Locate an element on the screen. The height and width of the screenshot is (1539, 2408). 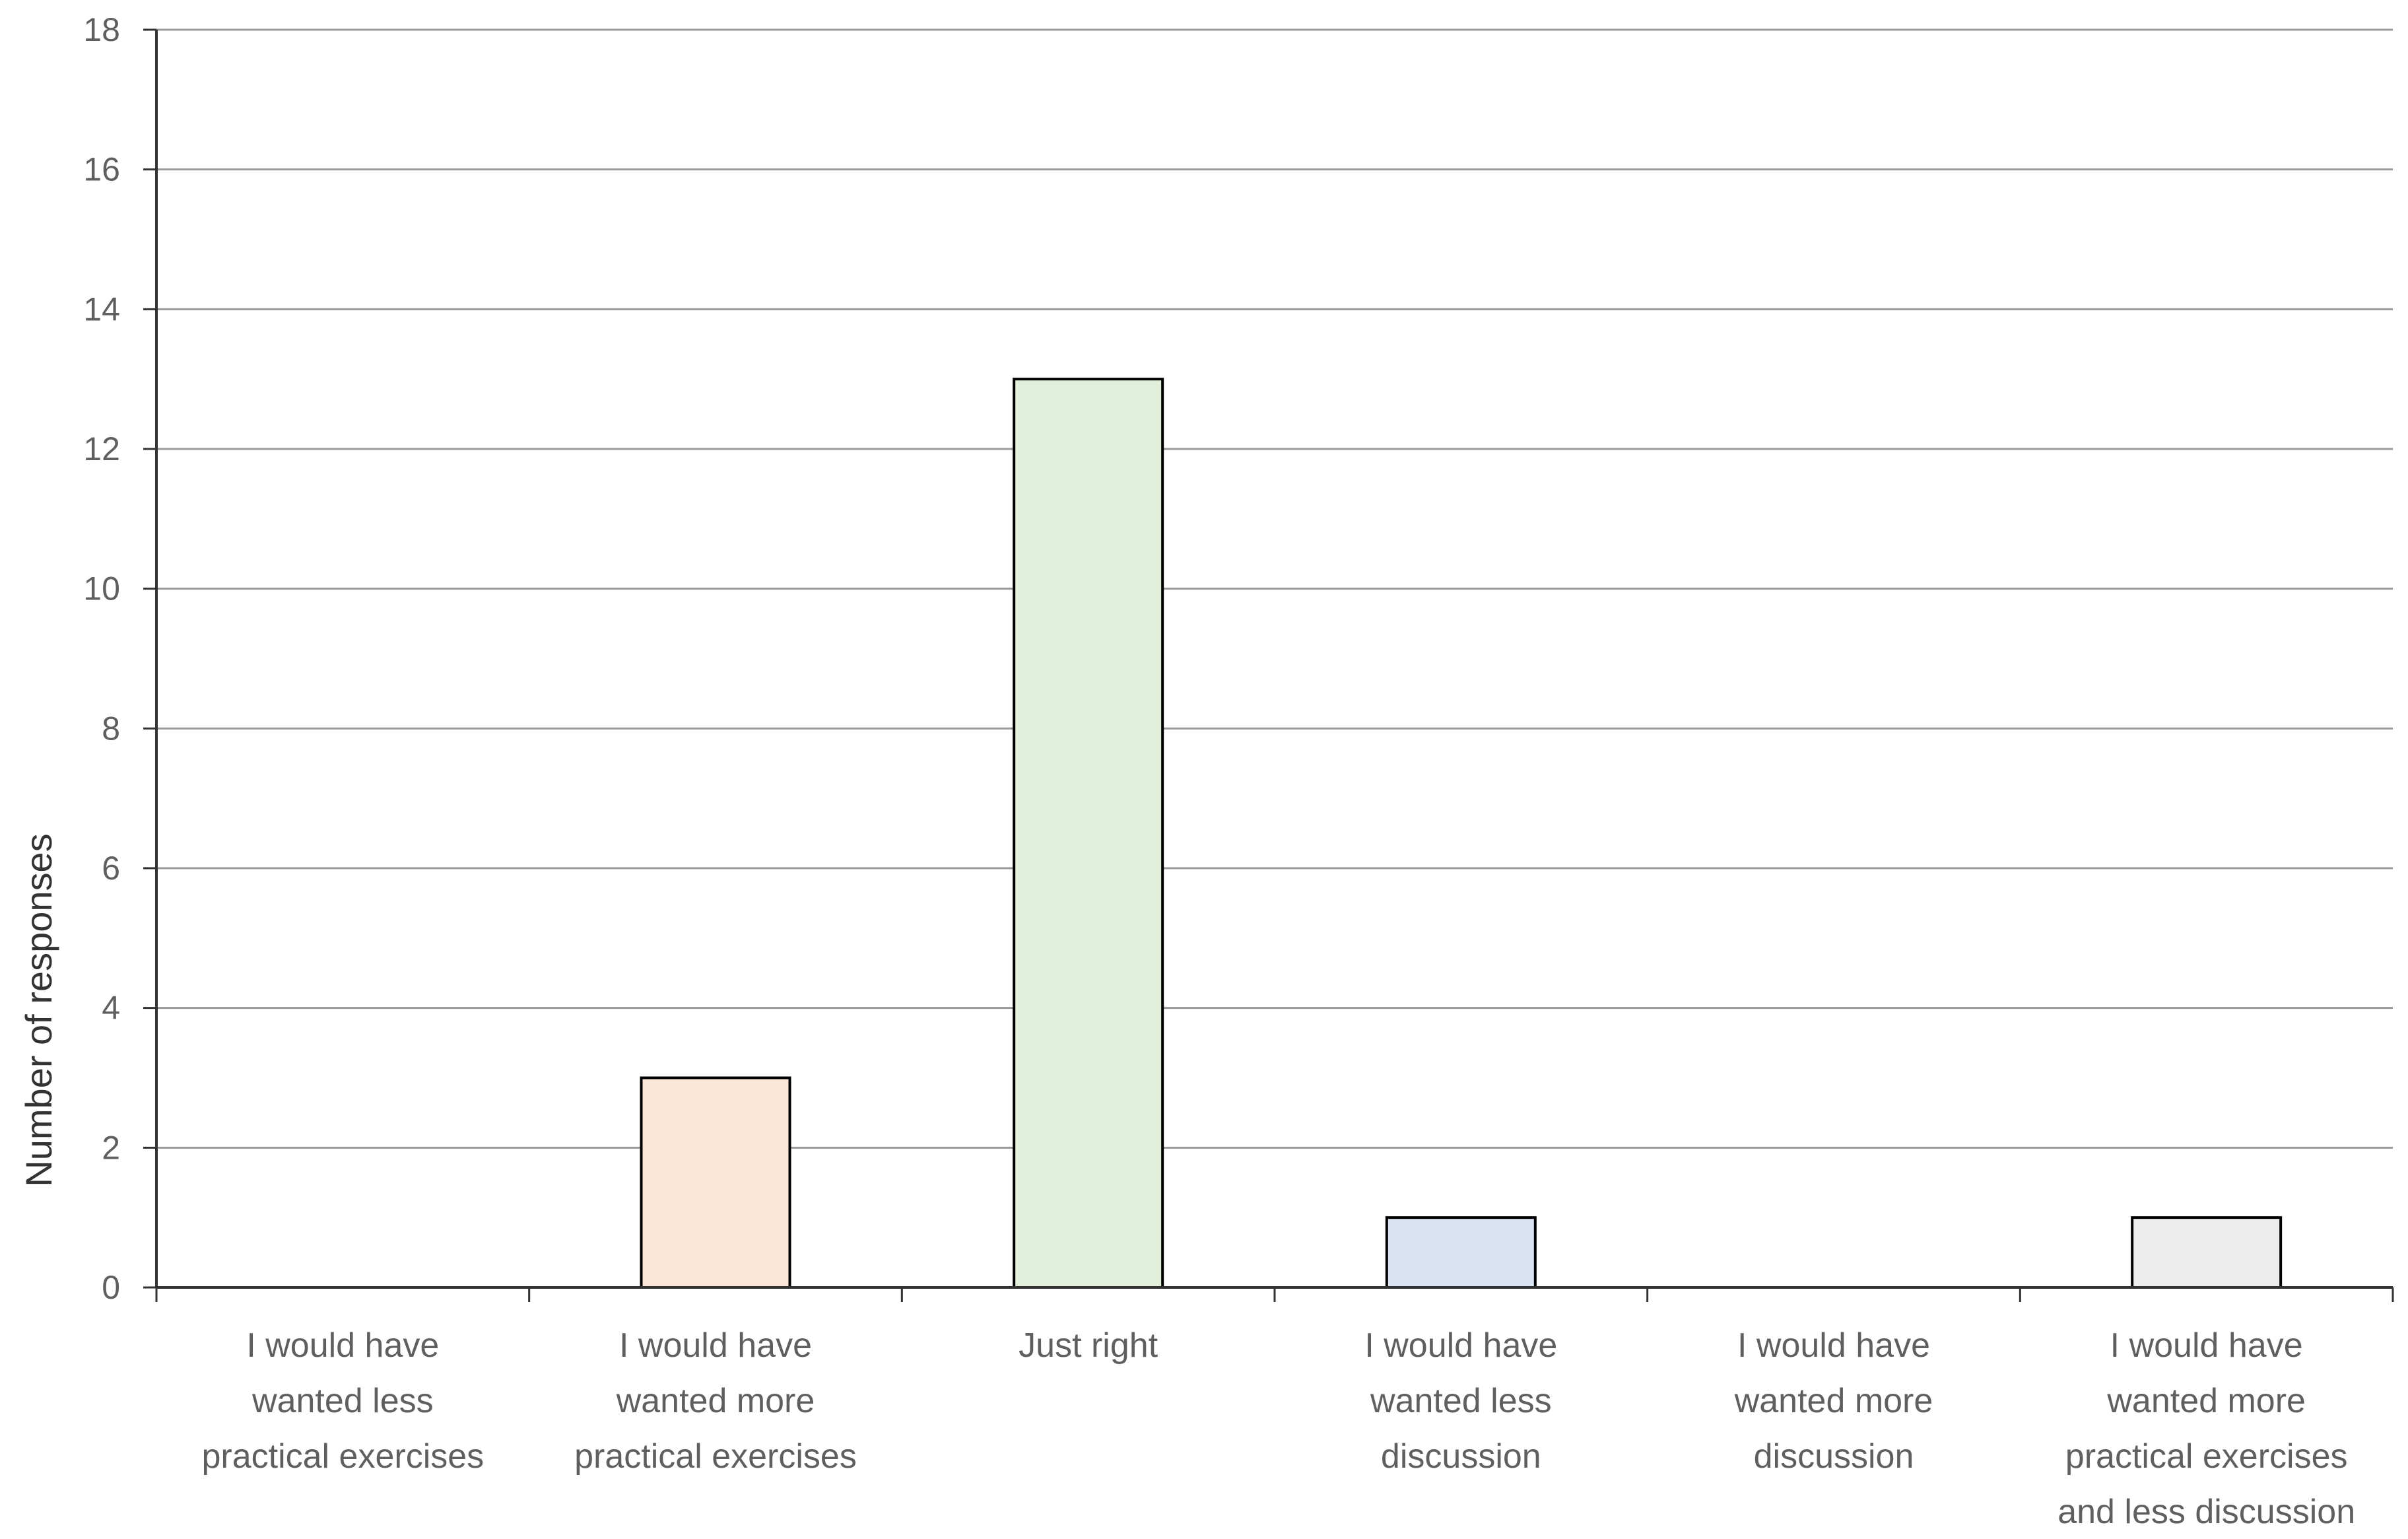
y-tick-label: 8 is located at coordinates (111, 729).